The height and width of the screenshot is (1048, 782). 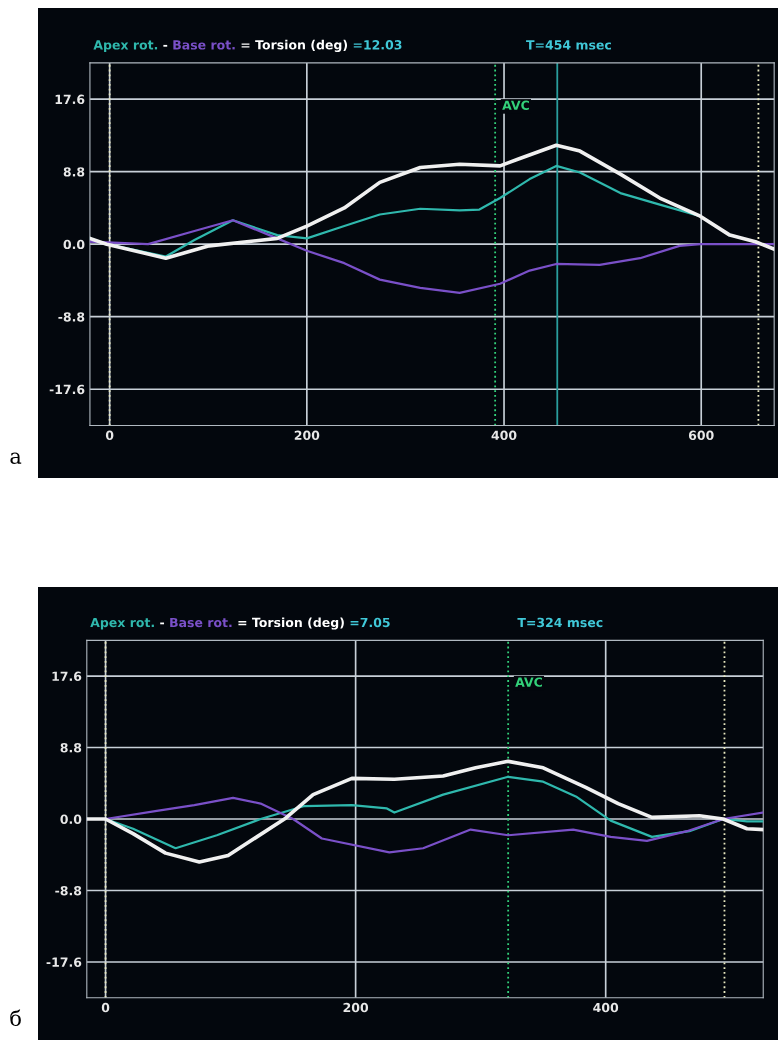 What do you see at coordinates (370, 622) in the screenshot?
I see `text: =7.05` at bounding box center [370, 622].